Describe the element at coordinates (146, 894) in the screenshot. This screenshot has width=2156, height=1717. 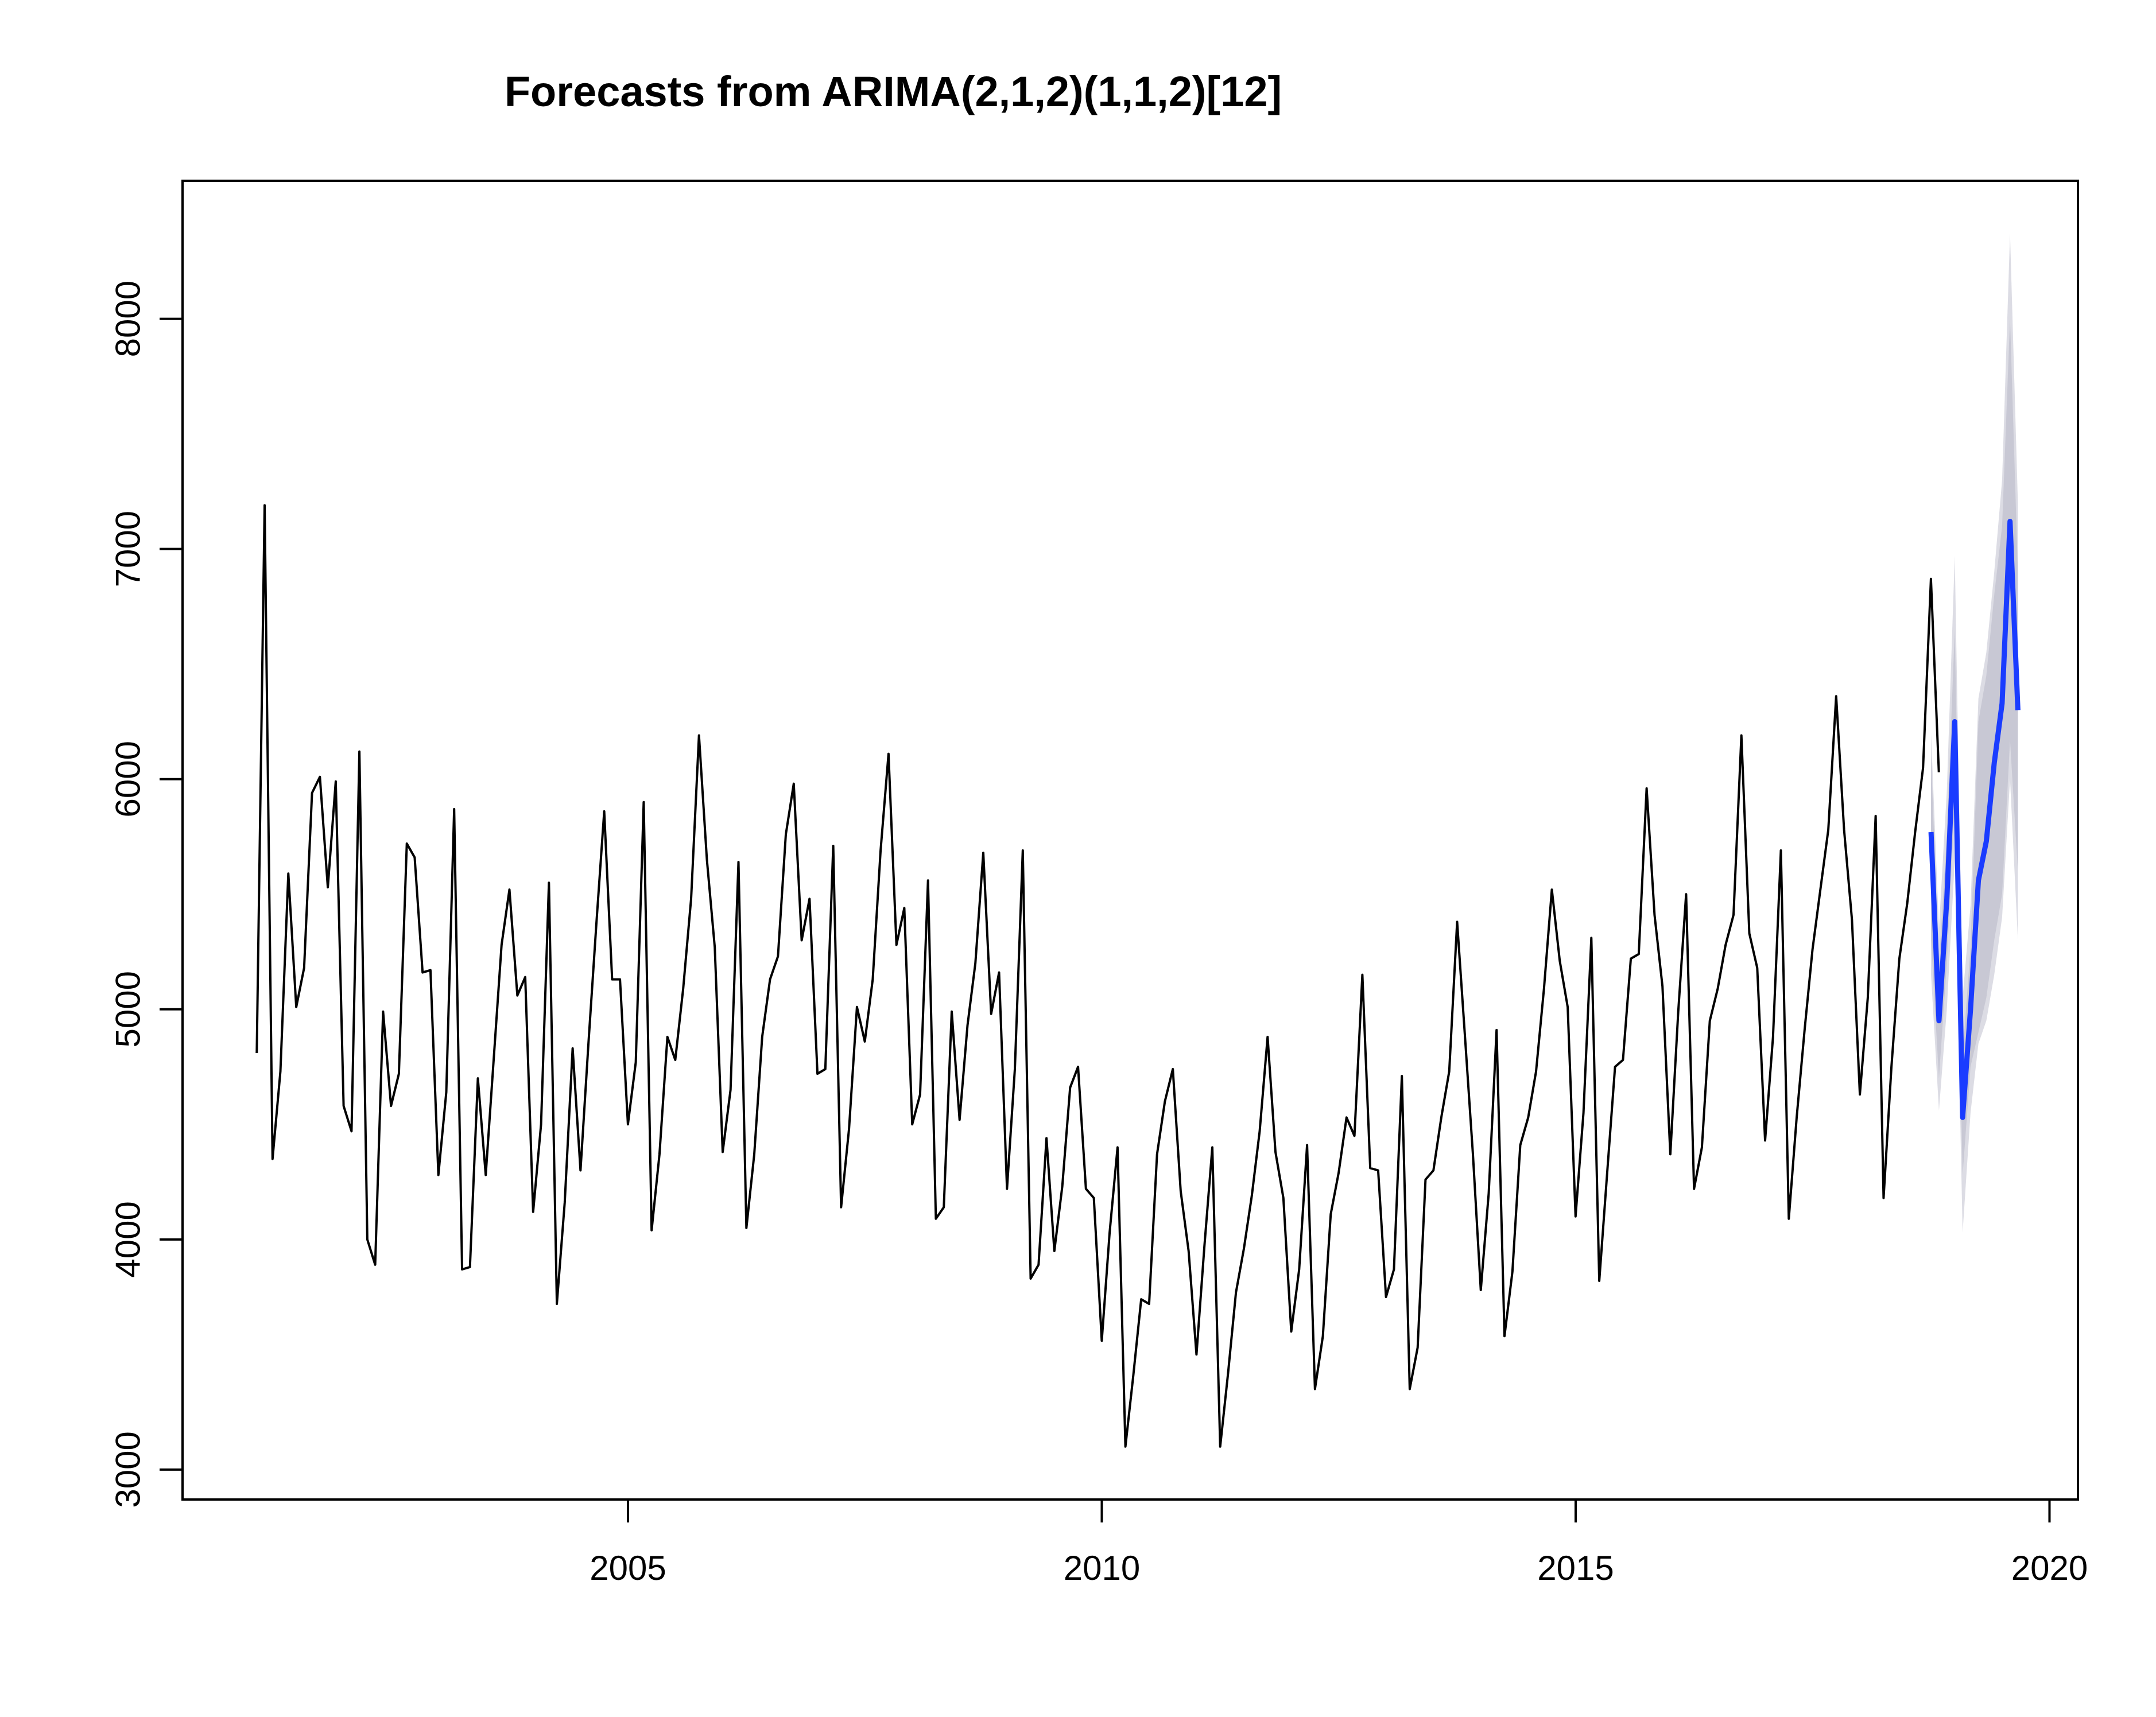
I see `y-axis: 3000 4000 5000 6000 7000 8000` at that location.